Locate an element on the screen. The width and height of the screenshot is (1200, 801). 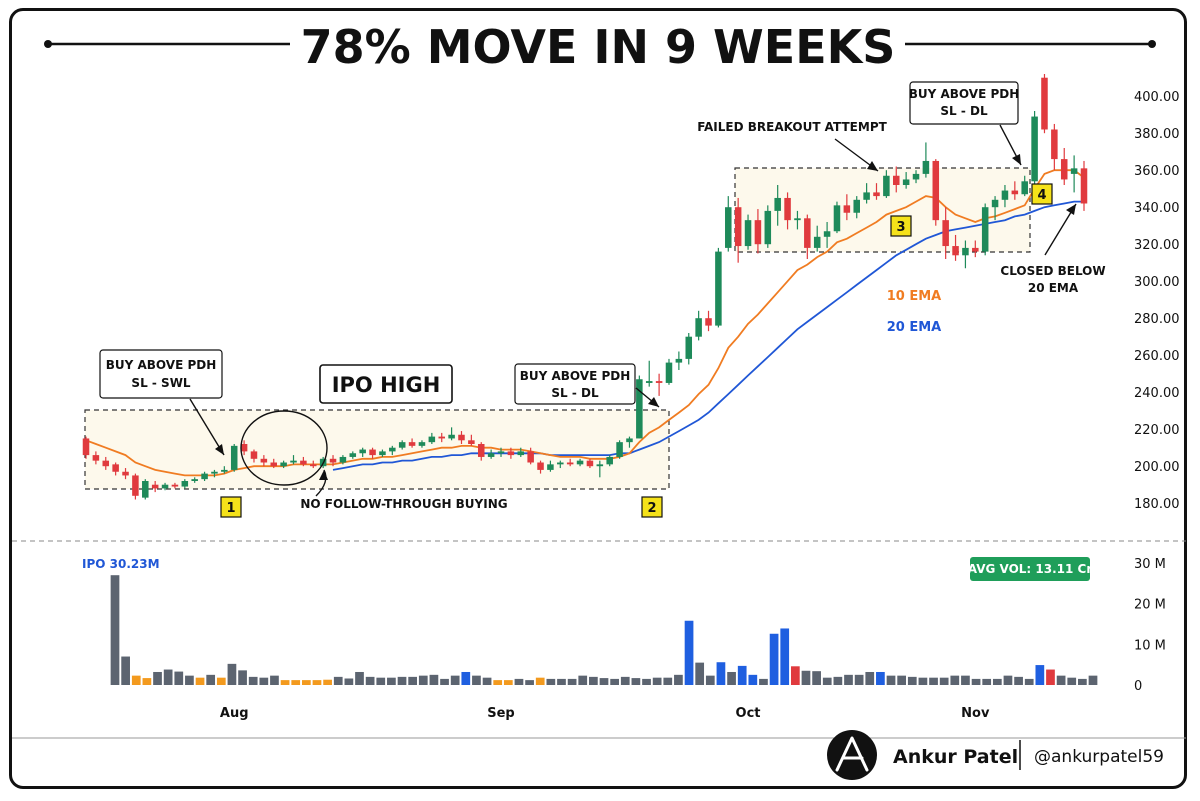
annotation-box is located at coordinates (964, 103).